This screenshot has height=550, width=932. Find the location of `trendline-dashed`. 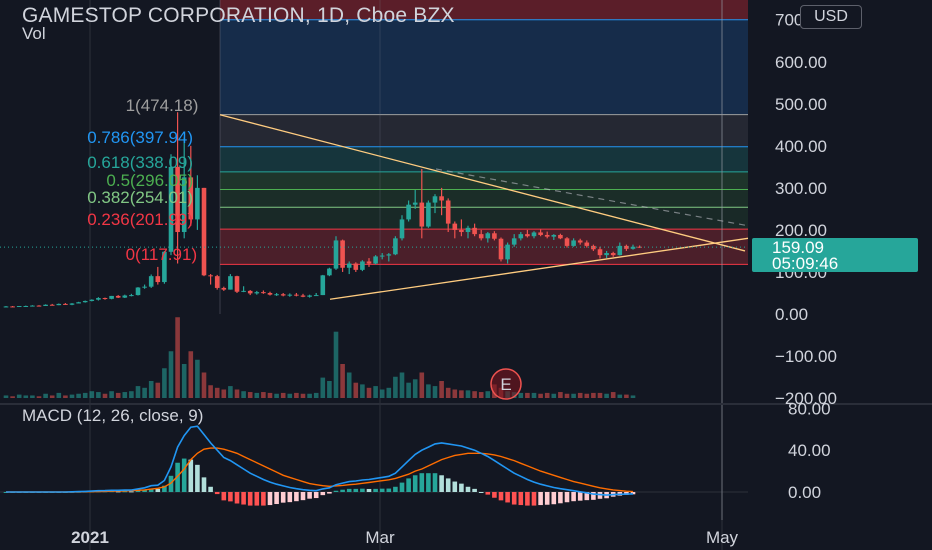

trendline-dashed is located at coordinates (592, 197).